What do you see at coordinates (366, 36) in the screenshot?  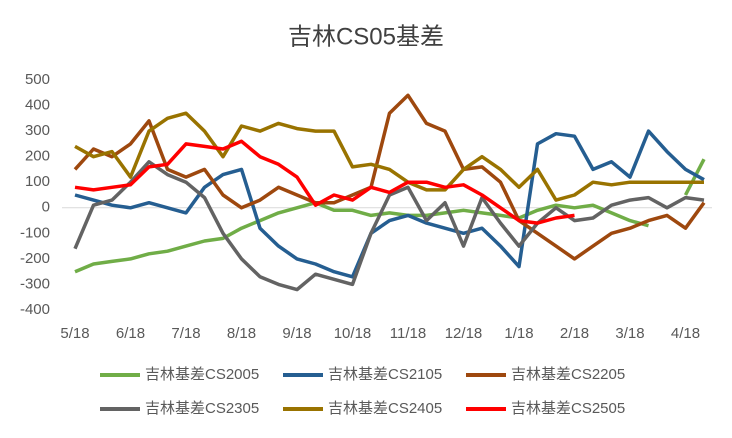 I see `chart-title: 吉林CS05基差` at bounding box center [366, 36].